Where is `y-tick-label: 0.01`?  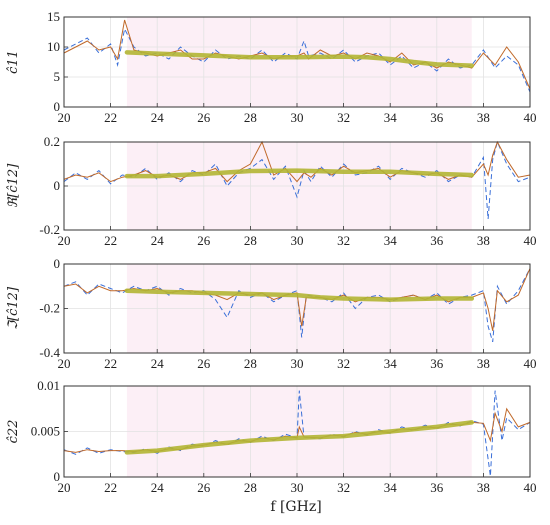 y-tick-label: 0.01 is located at coordinates (48, 385).